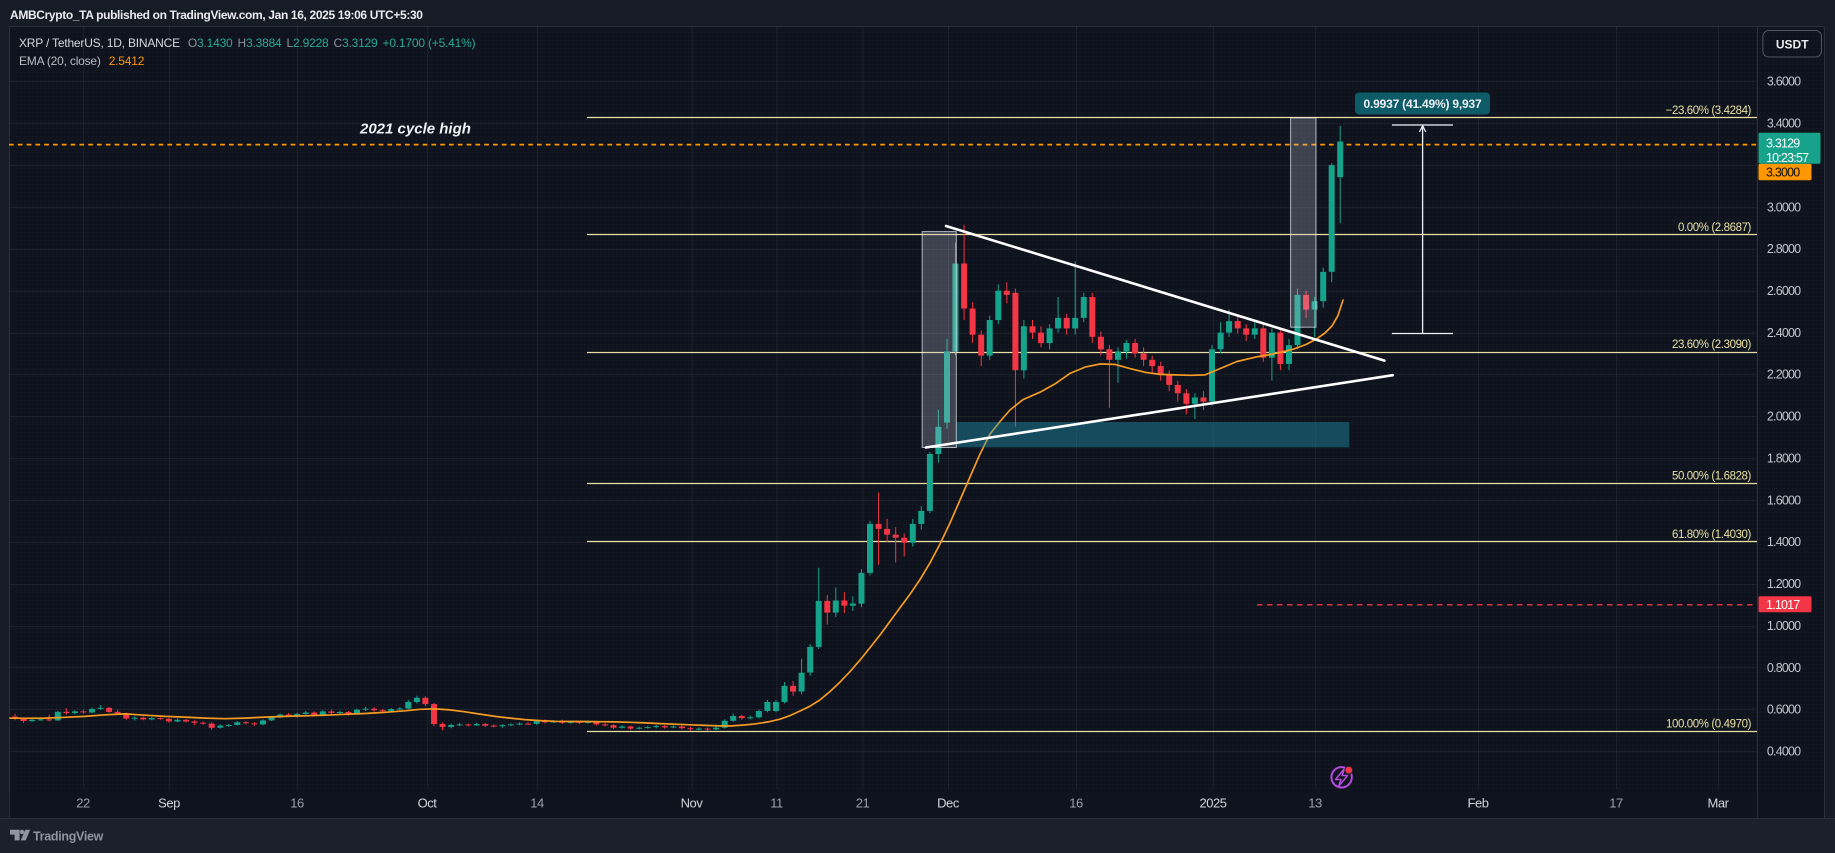  Describe the element at coordinates (1315, 803) in the screenshot. I see `svg-text: 13` at that location.